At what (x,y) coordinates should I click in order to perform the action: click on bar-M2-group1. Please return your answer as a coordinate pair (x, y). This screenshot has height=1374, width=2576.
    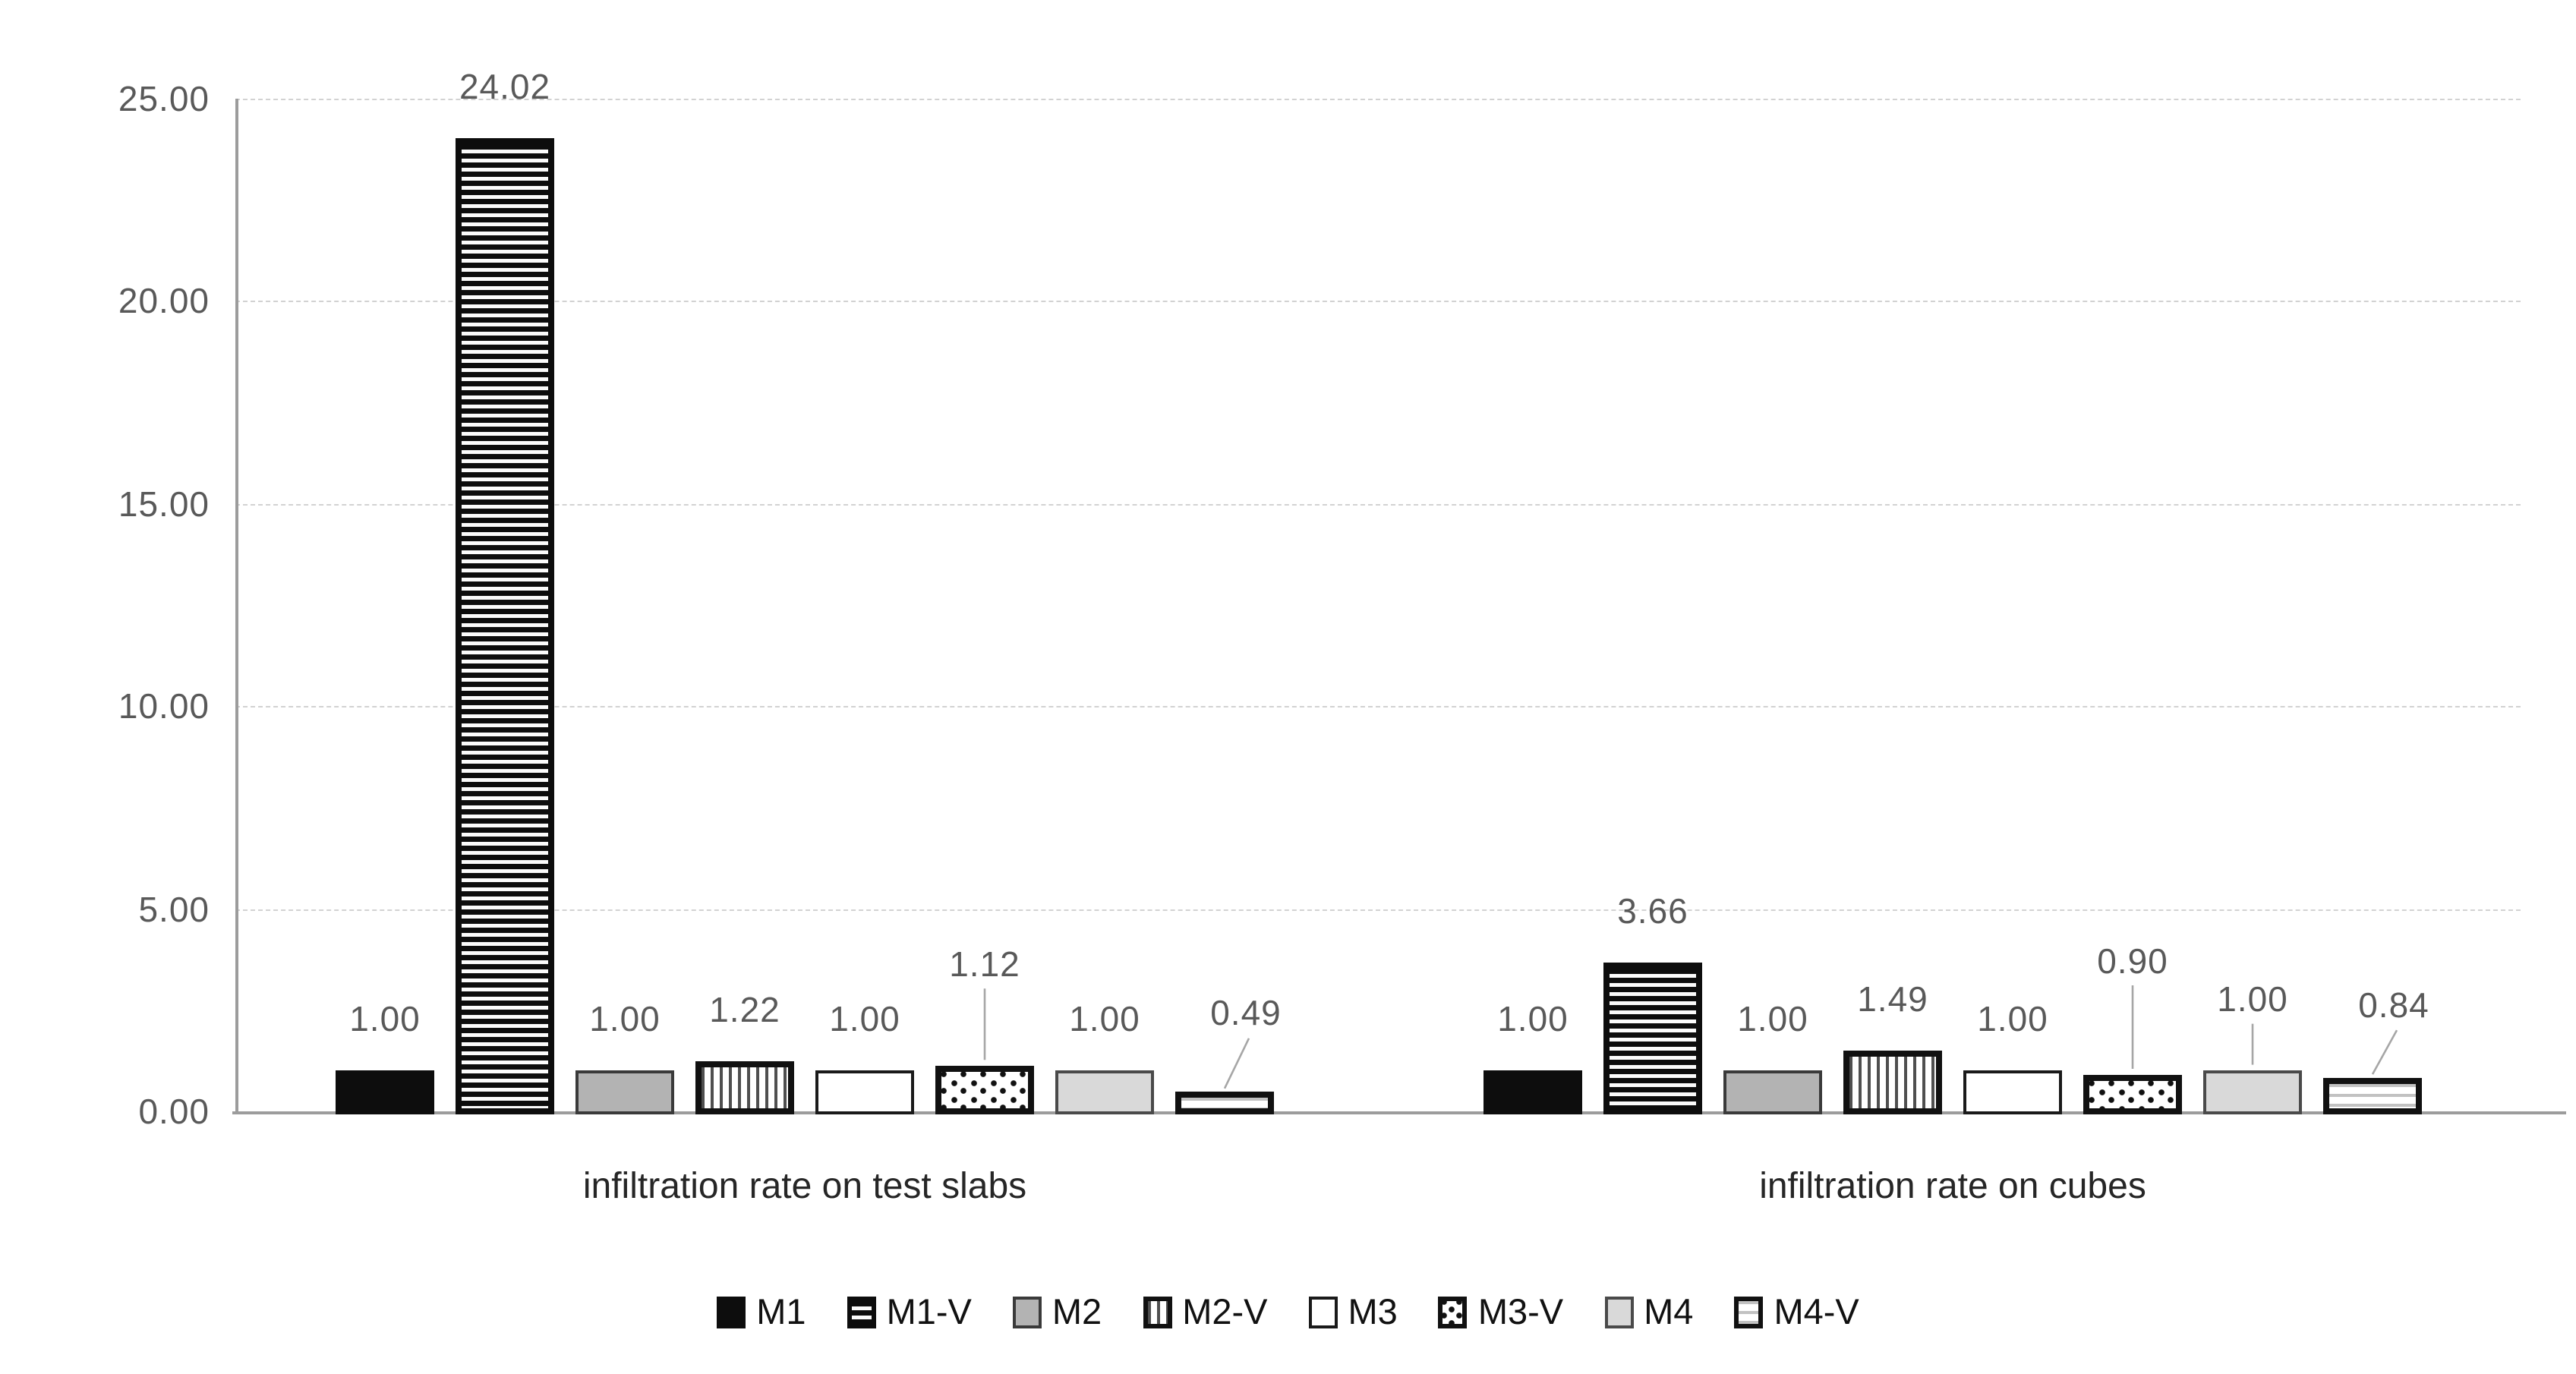
    Looking at the image, I should click on (624, 1092).